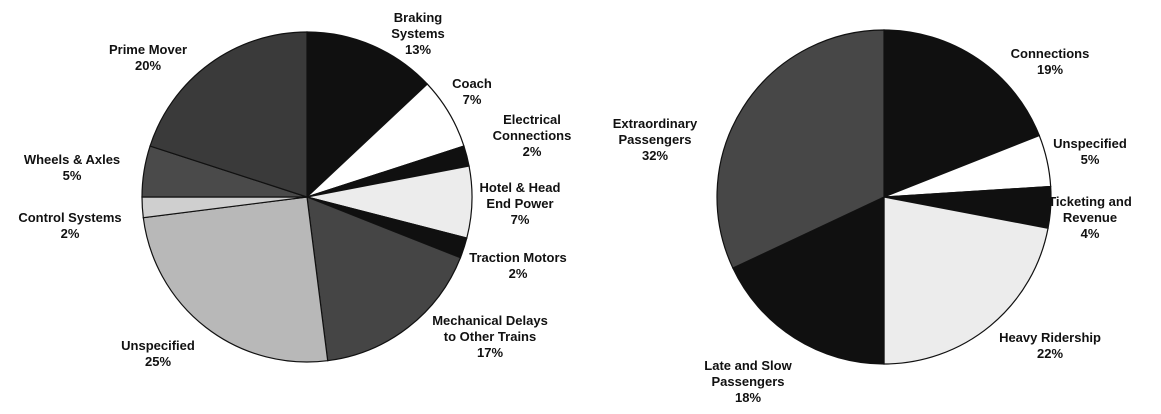 This screenshot has width=1161, height=414. Describe the element at coordinates (1090, 233) in the screenshot. I see `slice-percent: 4%` at that location.